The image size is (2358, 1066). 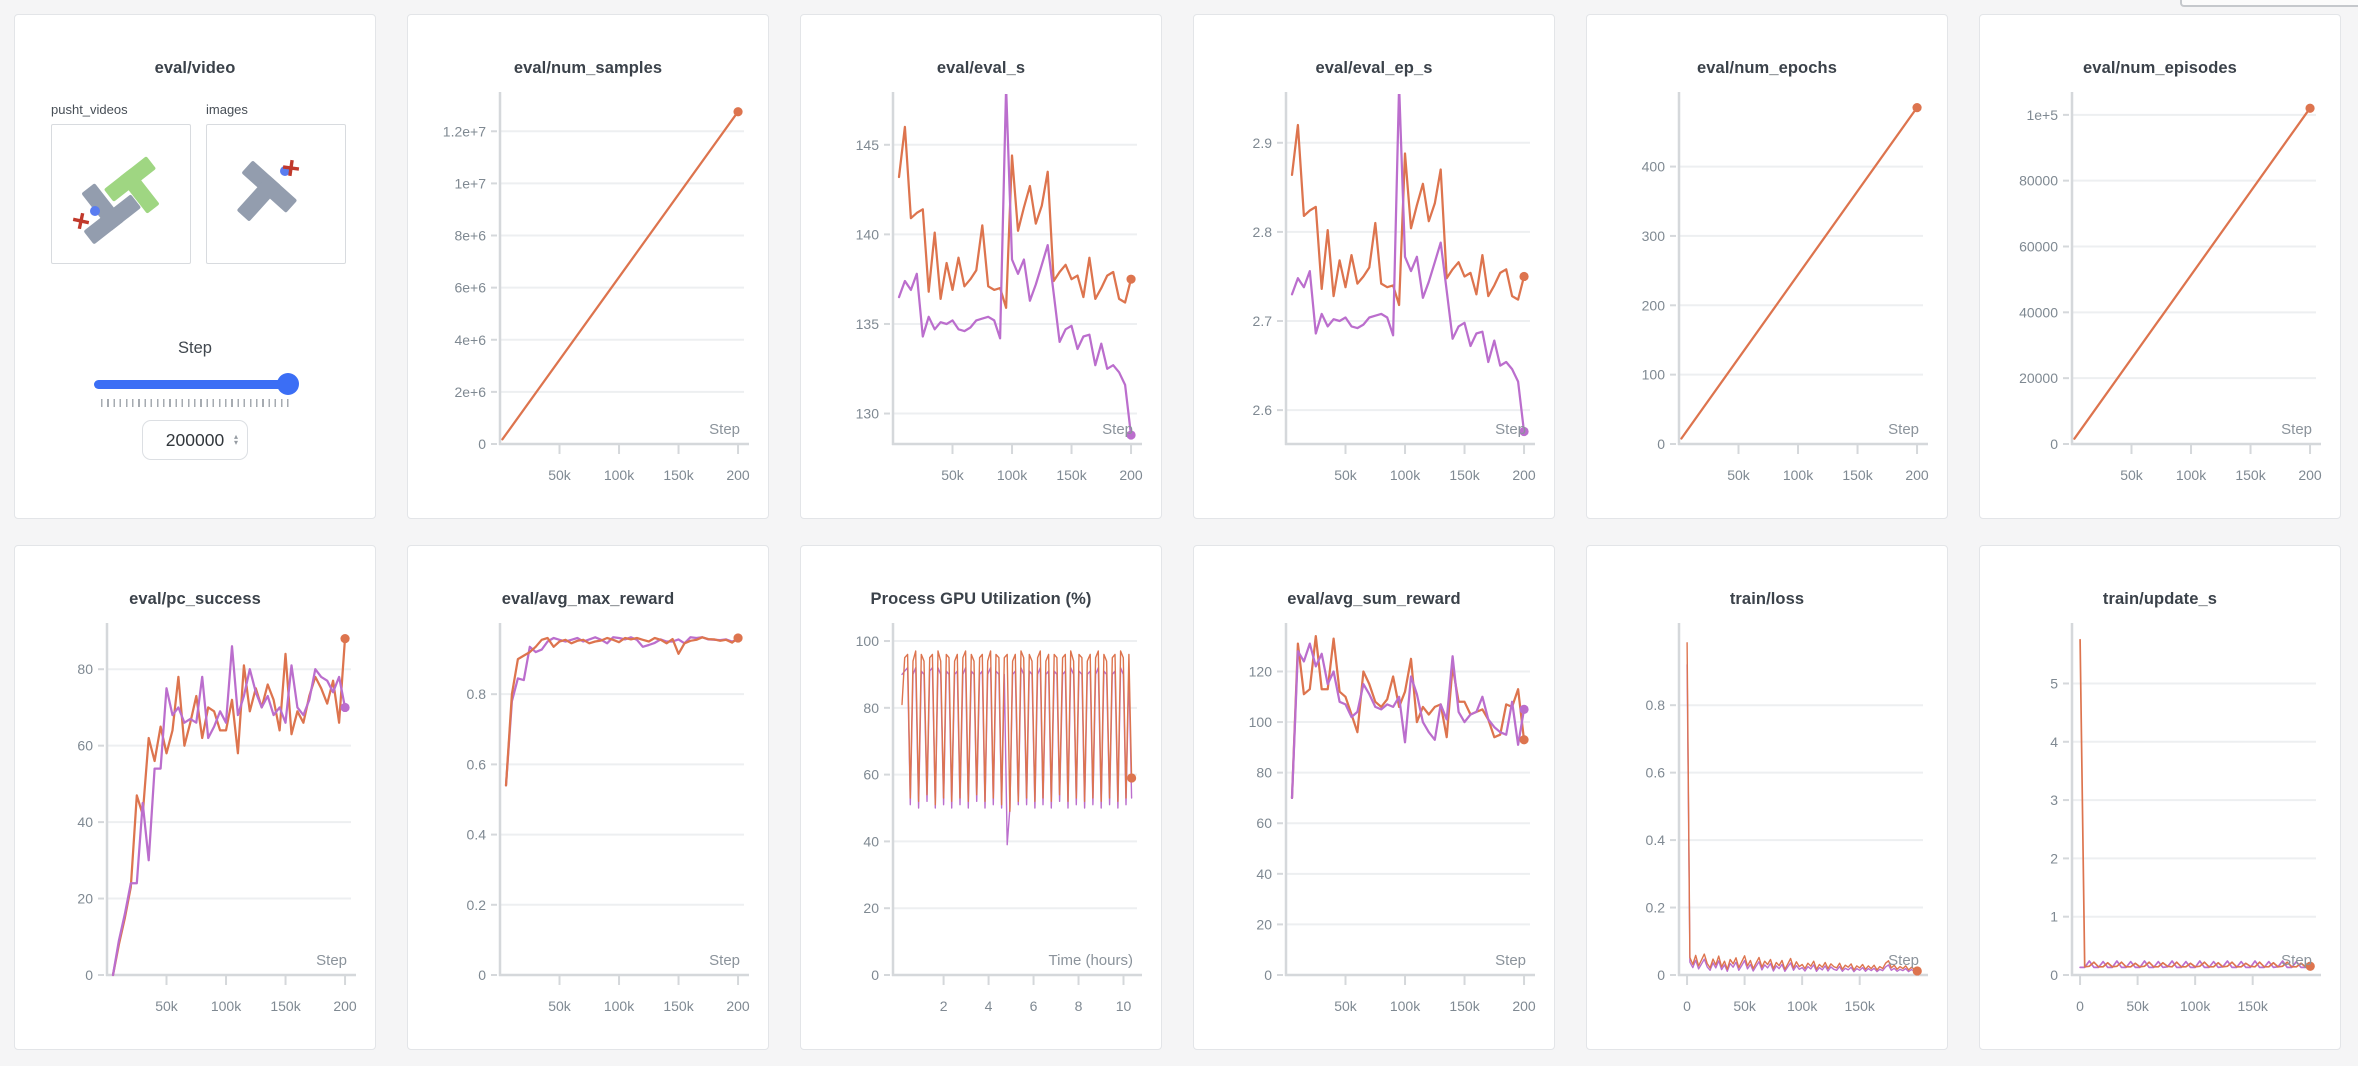 What do you see at coordinates (470, 392) in the screenshot?
I see `svg-text: 2e+6` at bounding box center [470, 392].